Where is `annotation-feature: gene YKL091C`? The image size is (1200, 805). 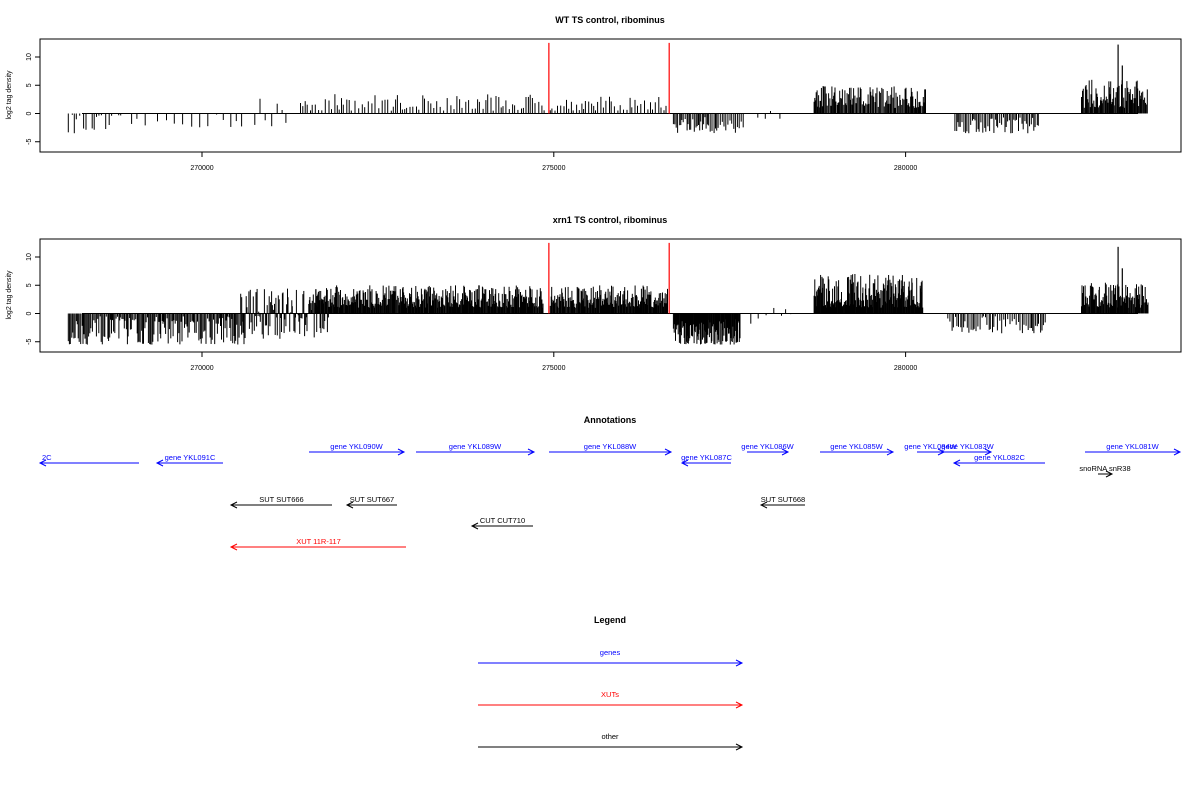
annotation-feature: gene YKL091C is located at coordinates (189, 460).